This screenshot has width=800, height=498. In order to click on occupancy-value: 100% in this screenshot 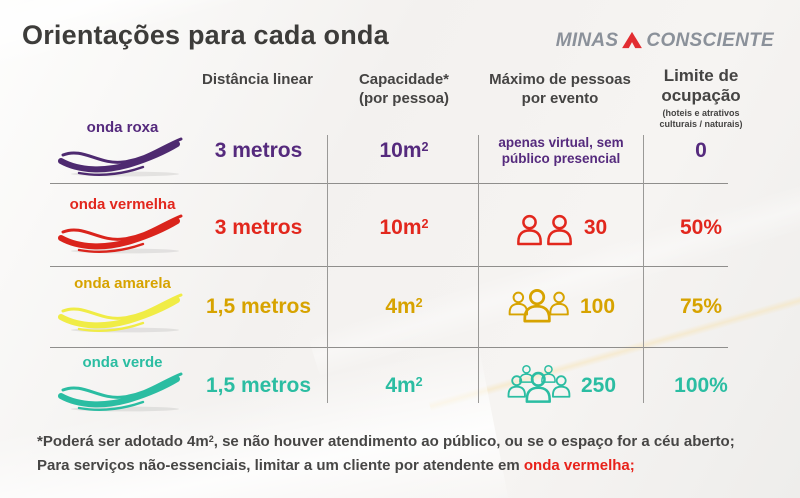, I will do `click(701, 385)`.